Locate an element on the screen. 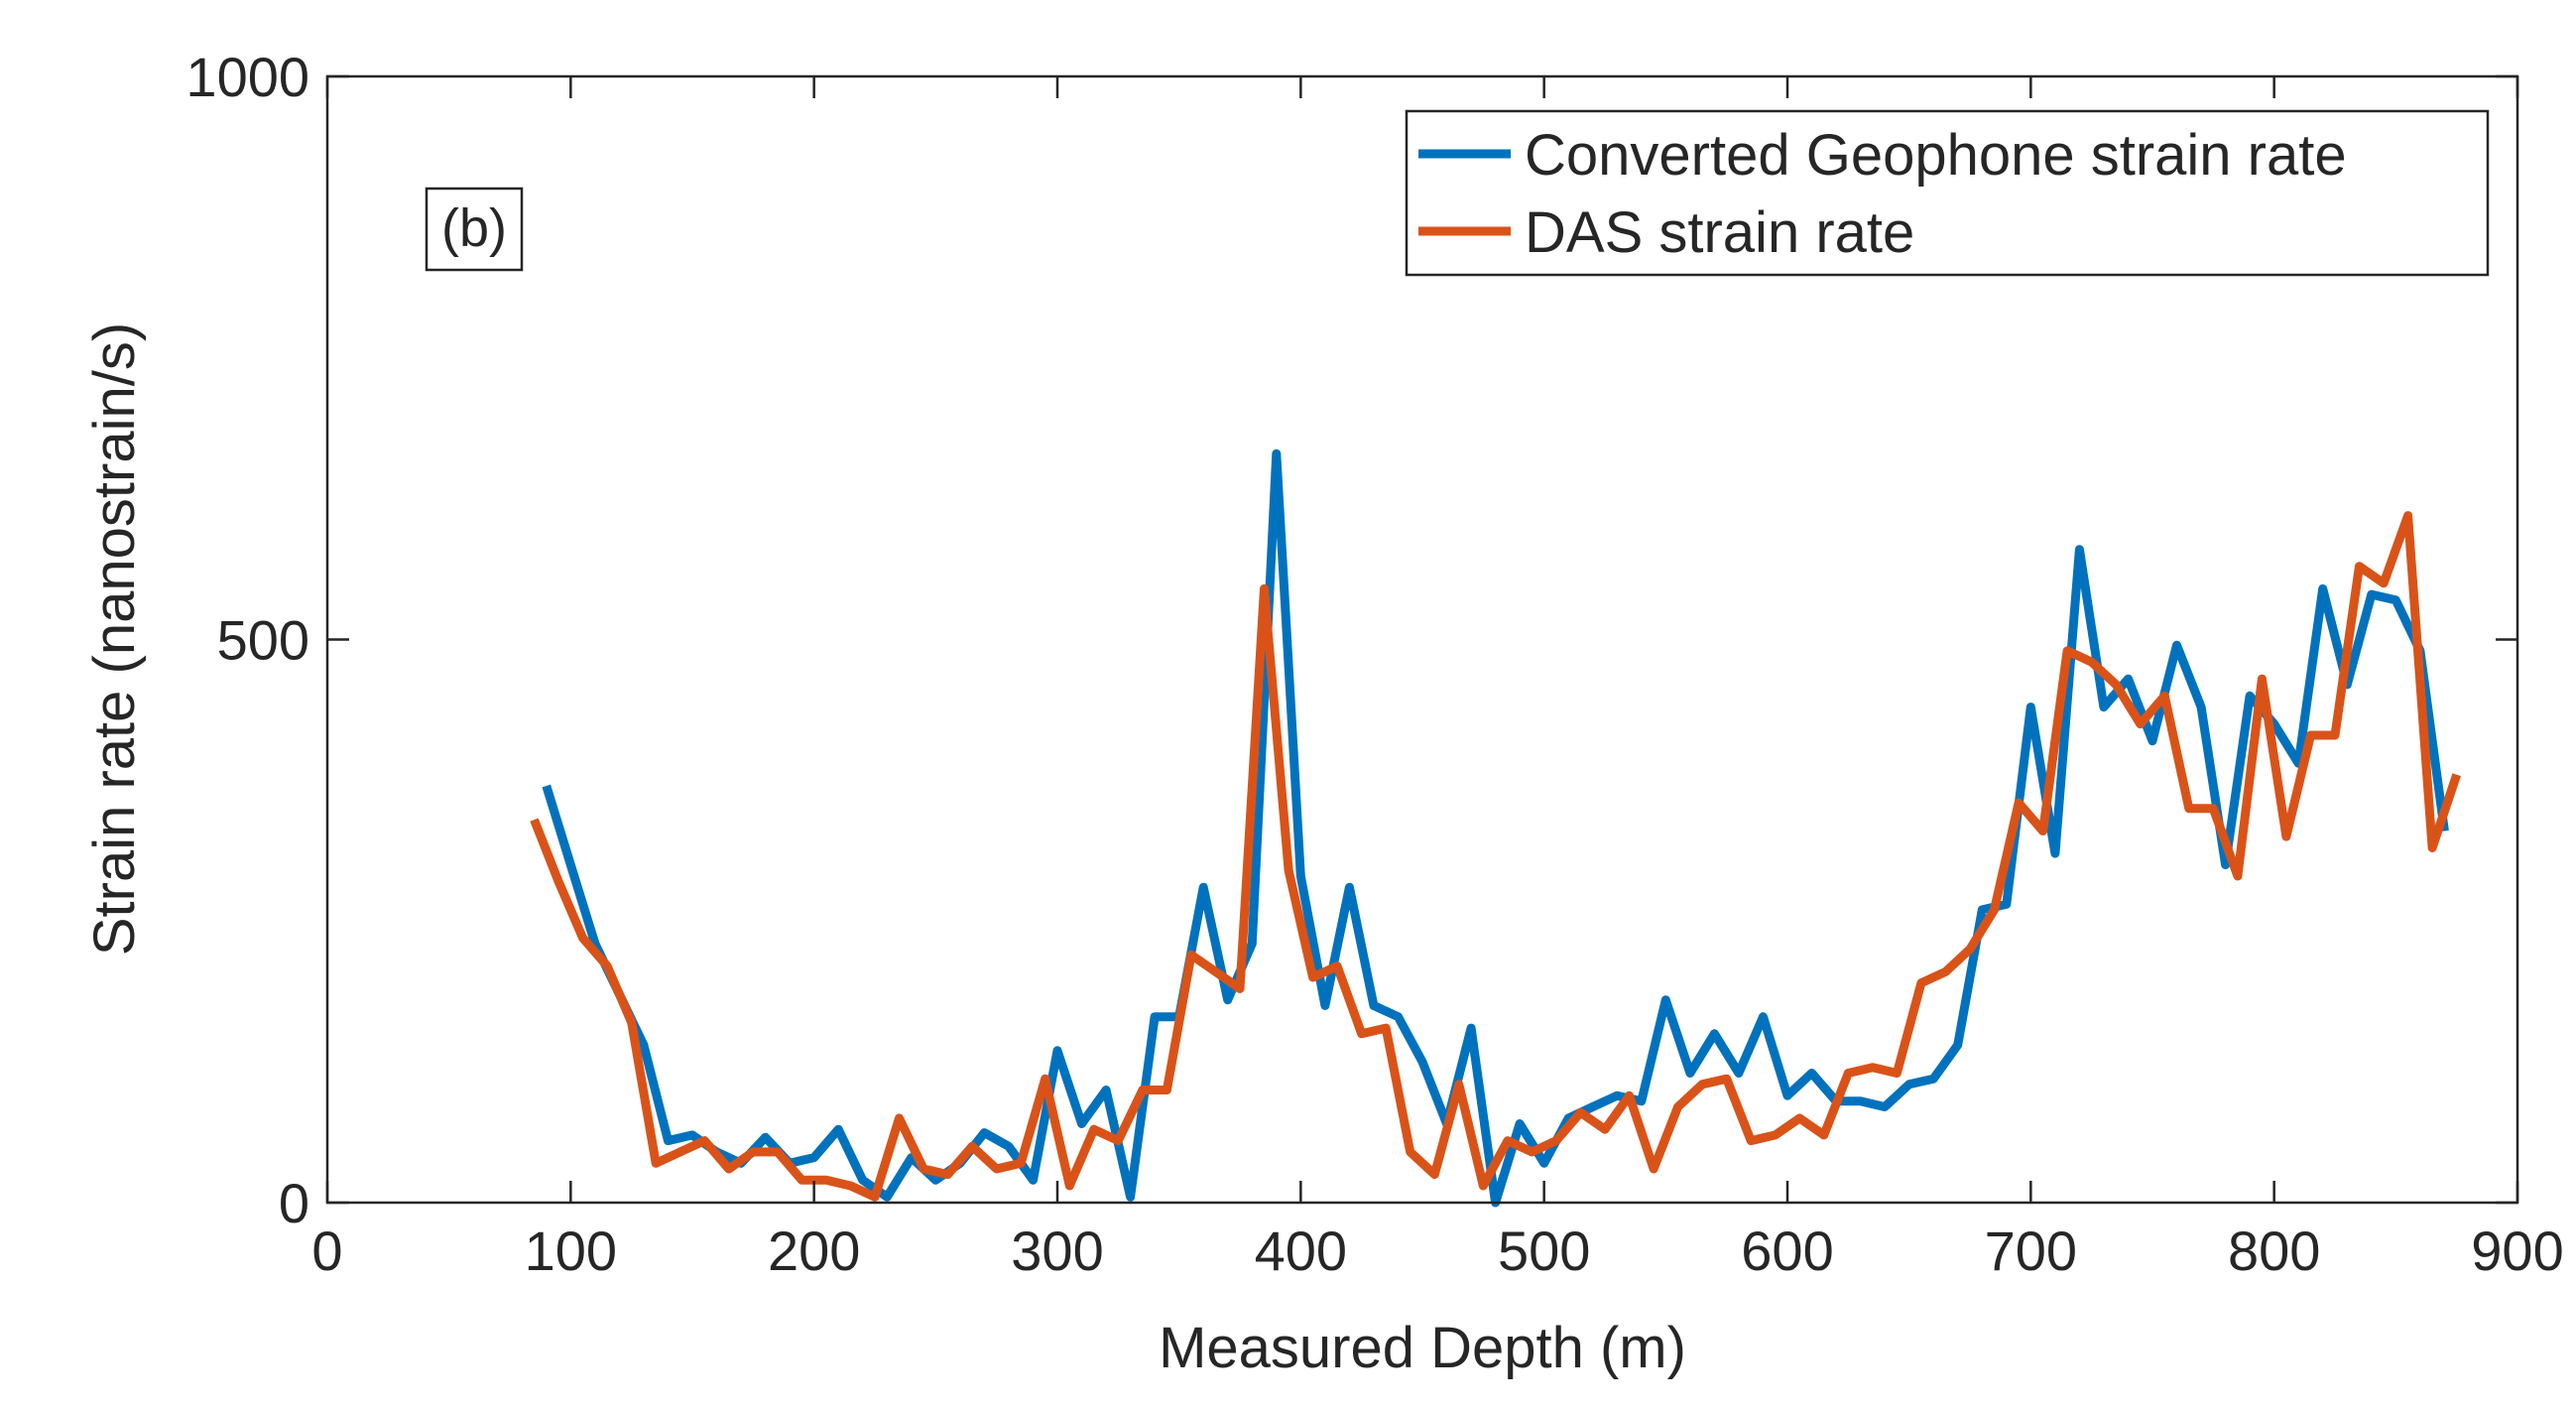  x-tick-label: 700 is located at coordinates (2031, 1250).